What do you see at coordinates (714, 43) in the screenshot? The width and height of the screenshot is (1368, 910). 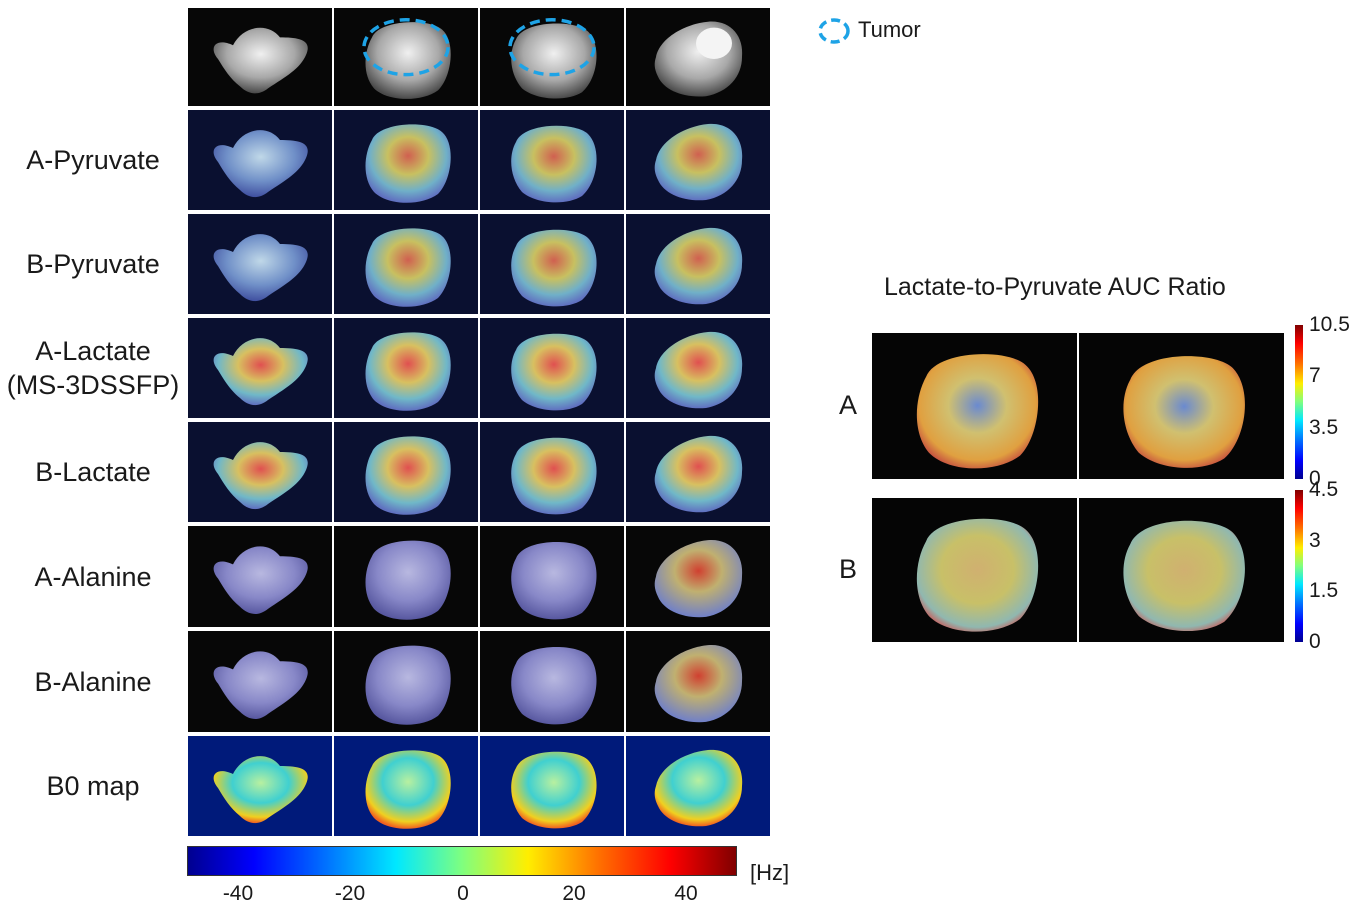 I see `bright-organ` at bounding box center [714, 43].